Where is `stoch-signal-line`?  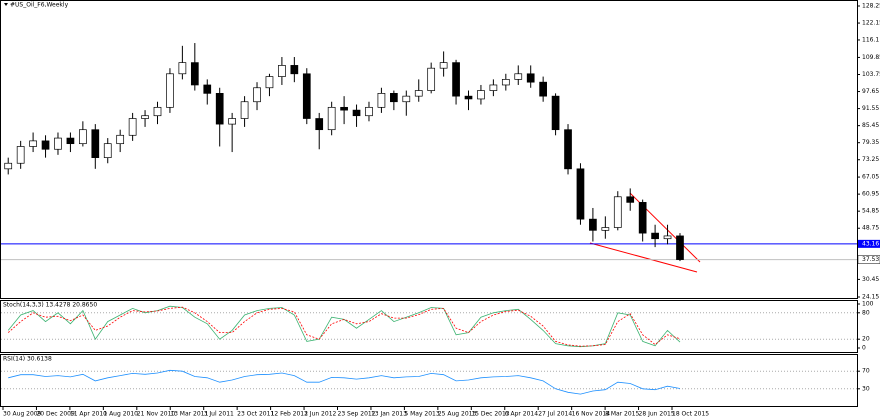
stoch-signal-line is located at coordinates (344, 326).